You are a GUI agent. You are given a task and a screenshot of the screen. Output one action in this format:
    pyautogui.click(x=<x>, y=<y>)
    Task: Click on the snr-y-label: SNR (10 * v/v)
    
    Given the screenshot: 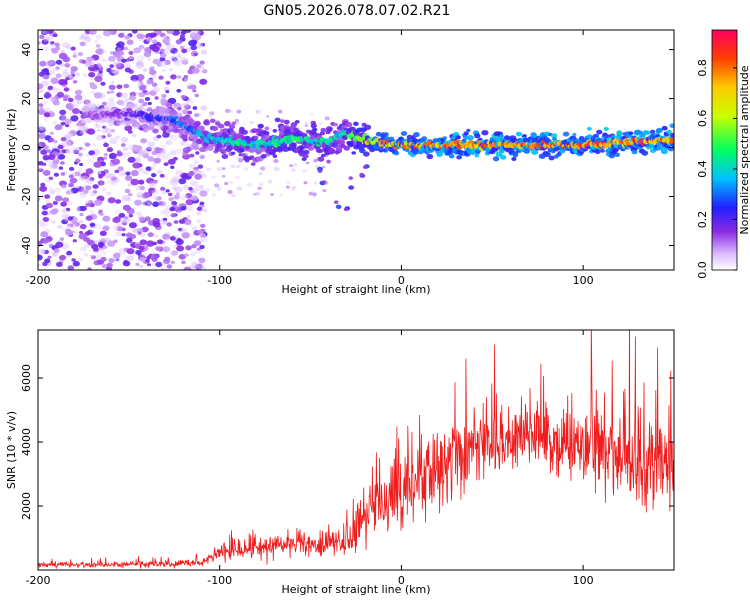 What is the action you would take?
    pyautogui.click(x=11, y=450)
    